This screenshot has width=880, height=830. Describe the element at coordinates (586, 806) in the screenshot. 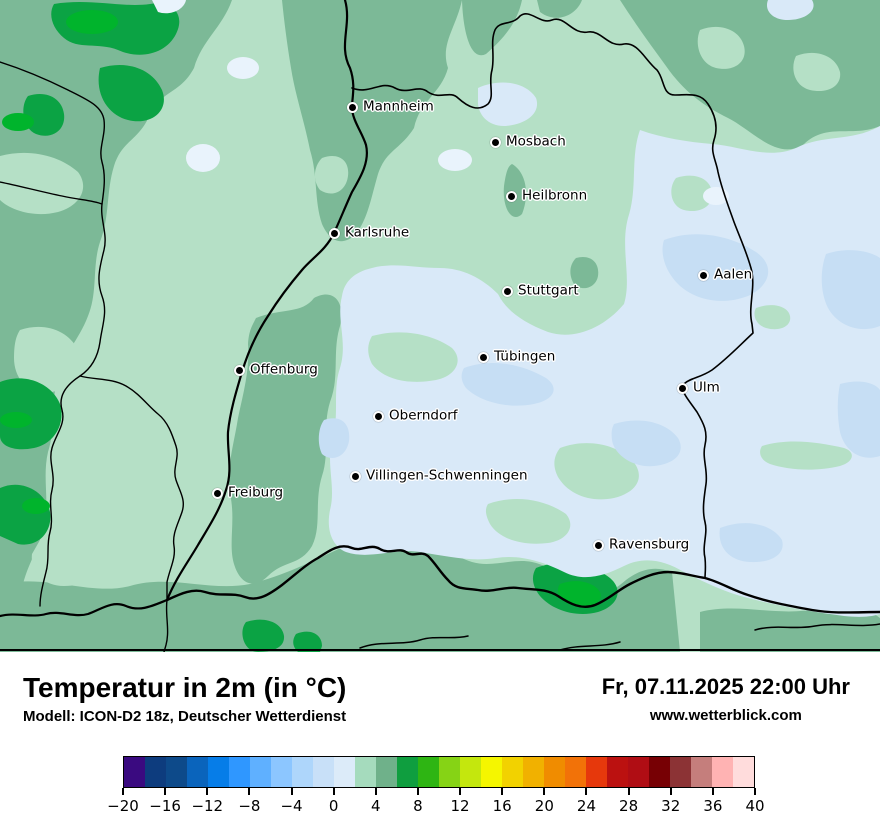

I see `colorbar-tick-label: 24` at that location.